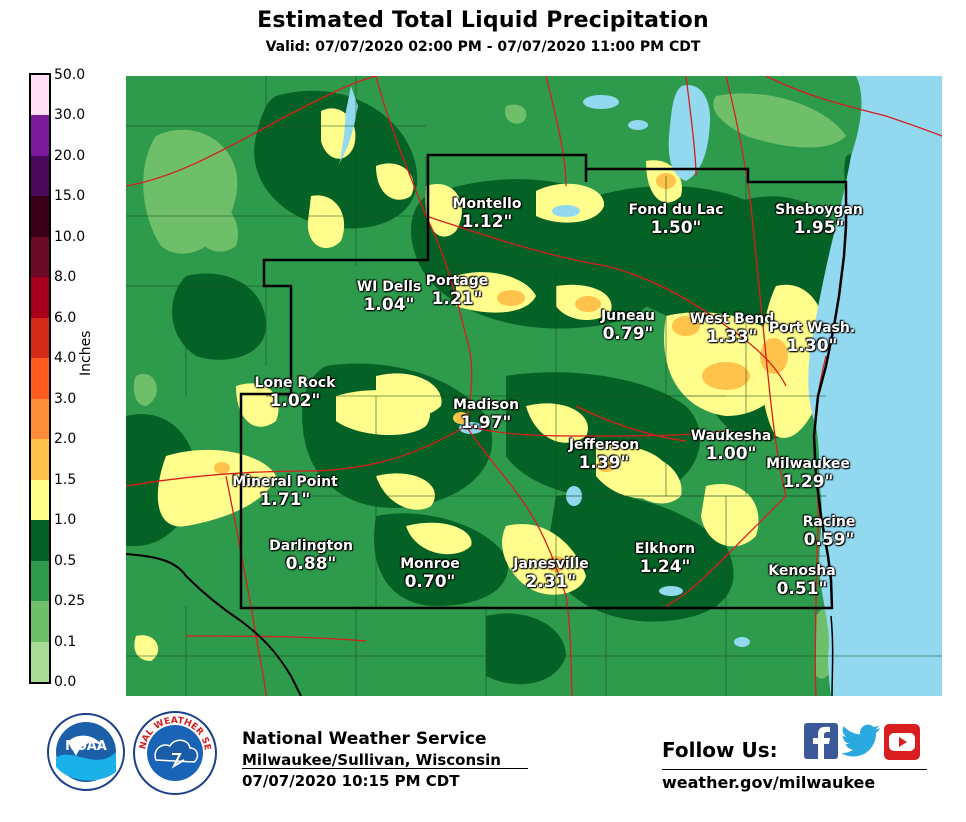 The height and width of the screenshot is (822, 966). What do you see at coordinates (551, 564) in the screenshot?
I see `city-name: Janesville` at bounding box center [551, 564].